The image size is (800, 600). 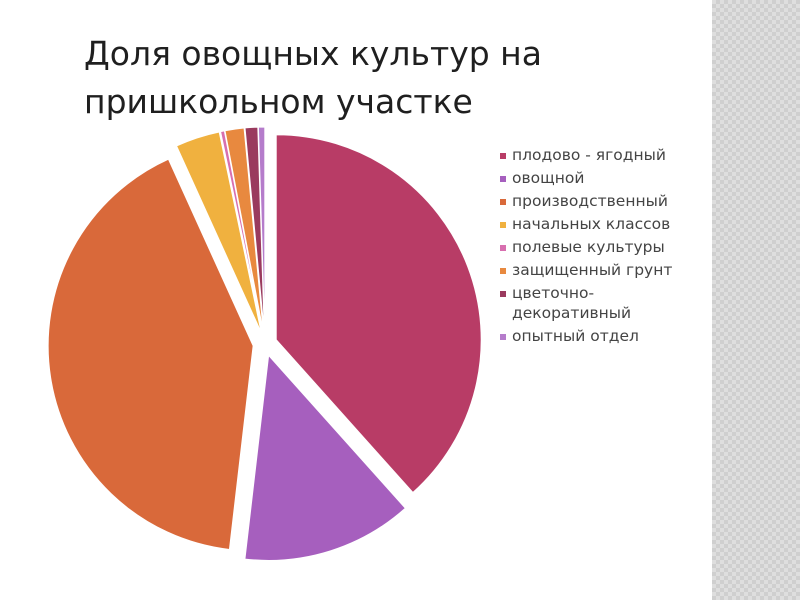 I want to click on legend-label: защищенный грунт, so click(x=592, y=270).